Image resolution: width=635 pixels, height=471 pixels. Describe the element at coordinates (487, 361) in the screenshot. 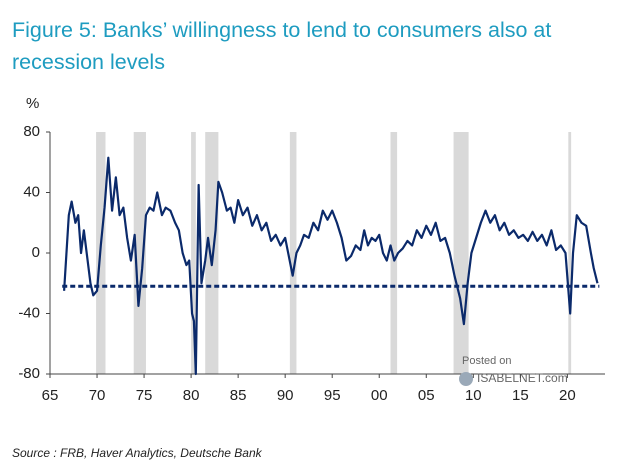

I see `watermark: Posted on` at that location.